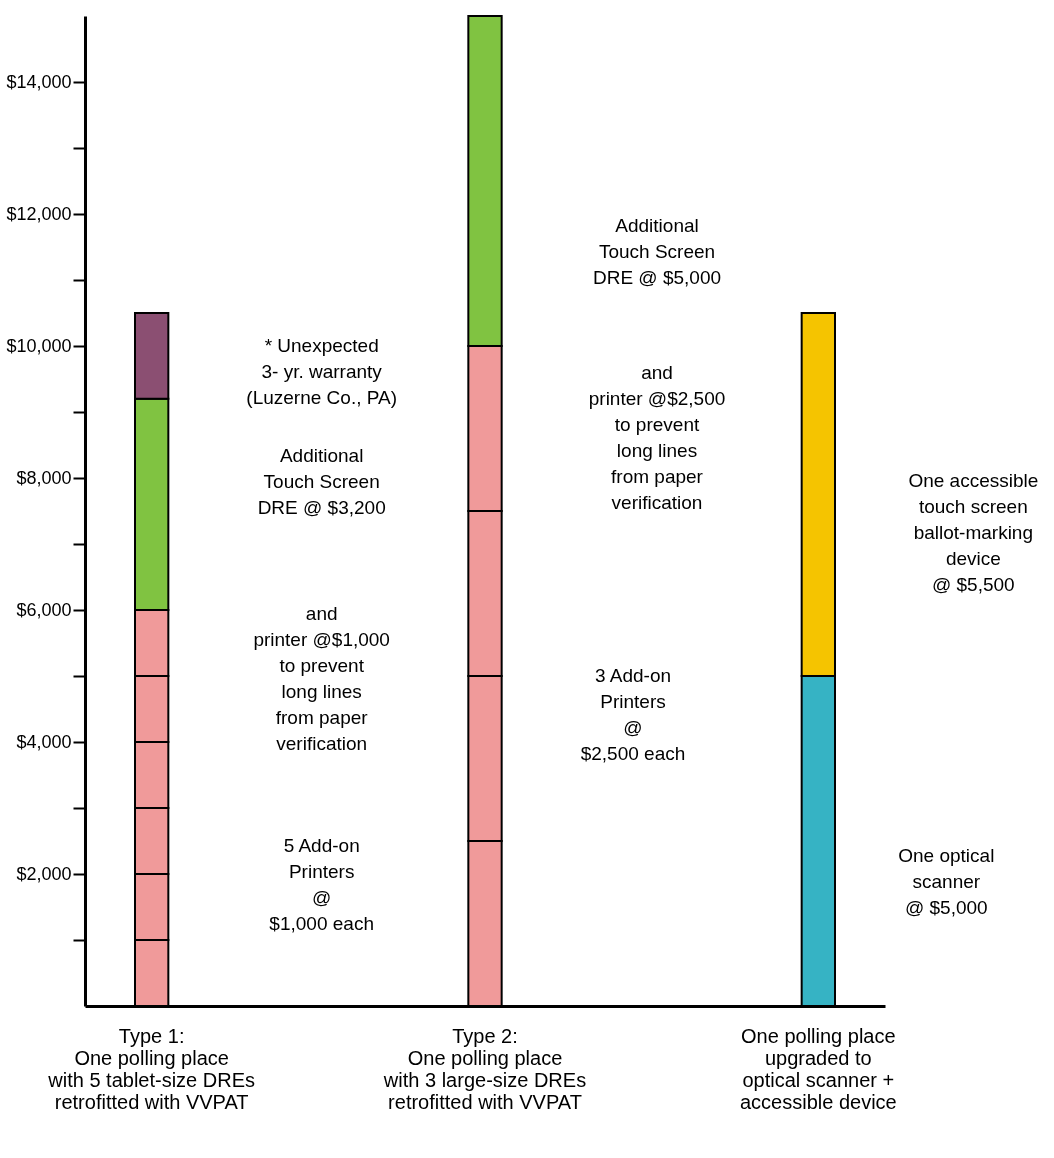 Image resolution: width=1054 pixels, height=1158 pixels. What do you see at coordinates (151, 1068) in the screenshot?
I see `x-tick-label: Type 1: One polling place with 5 tablet-size DREs retrofitted with VVPAT` at bounding box center [151, 1068].